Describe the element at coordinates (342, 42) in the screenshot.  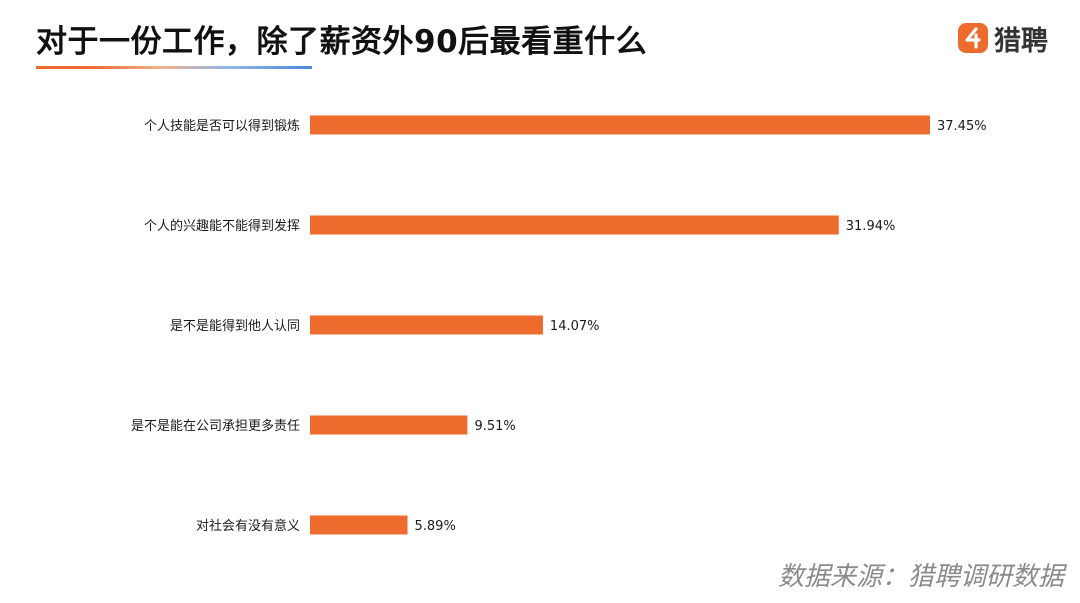
I see `page-title: 对于一份工作，除了薪资外90后最看重什么` at that location.